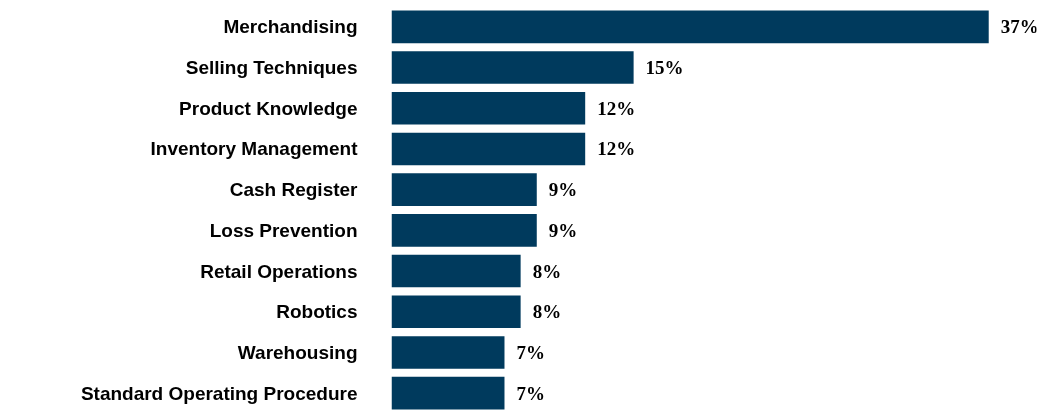 The width and height of the screenshot is (1053, 413). What do you see at coordinates (297, 352) in the screenshot?
I see `y-tick-label: Warehousing` at bounding box center [297, 352].